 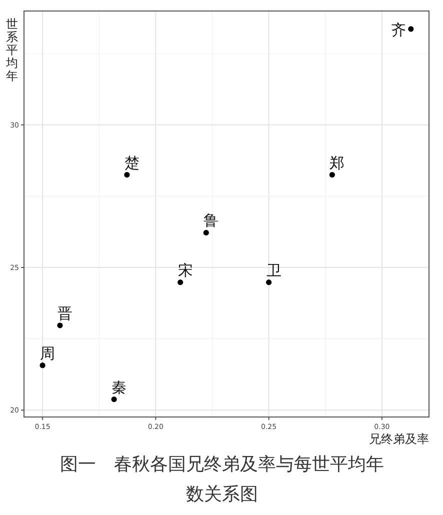 I want to click on annotation: 秦, so click(x=119, y=387).